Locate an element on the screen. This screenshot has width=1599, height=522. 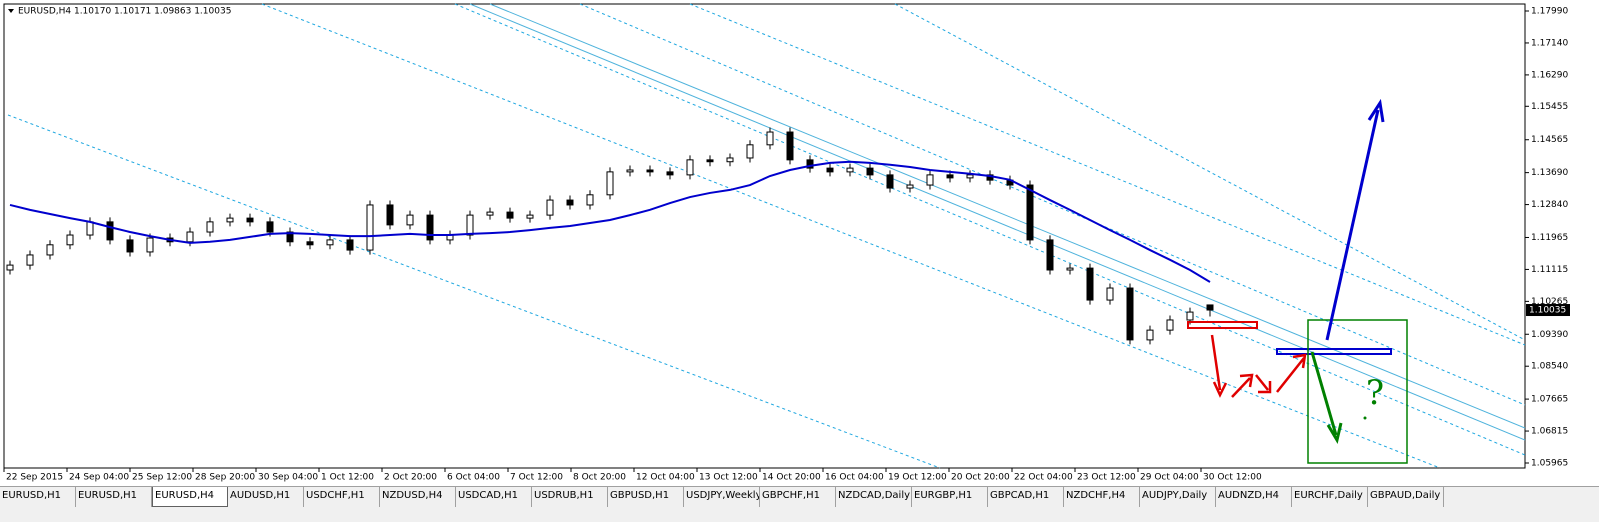
chart-tab: NZDUSD,H4 is located at coordinates (418, 497).